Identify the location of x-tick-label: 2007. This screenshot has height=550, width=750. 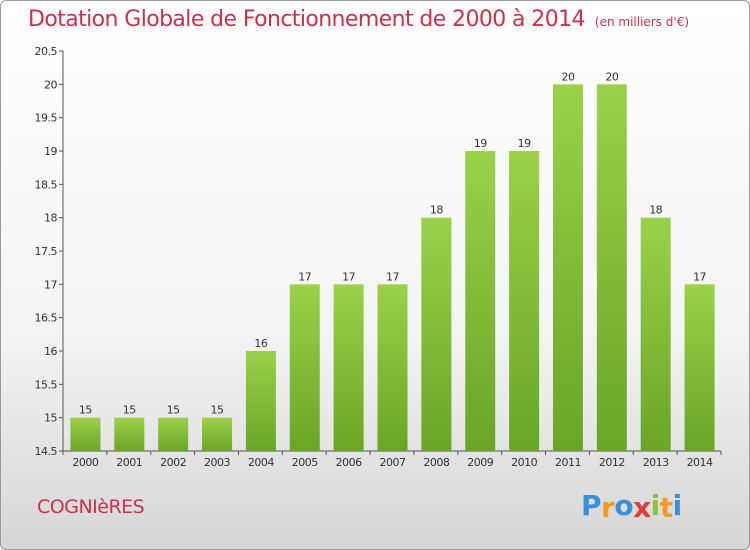
(393, 462).